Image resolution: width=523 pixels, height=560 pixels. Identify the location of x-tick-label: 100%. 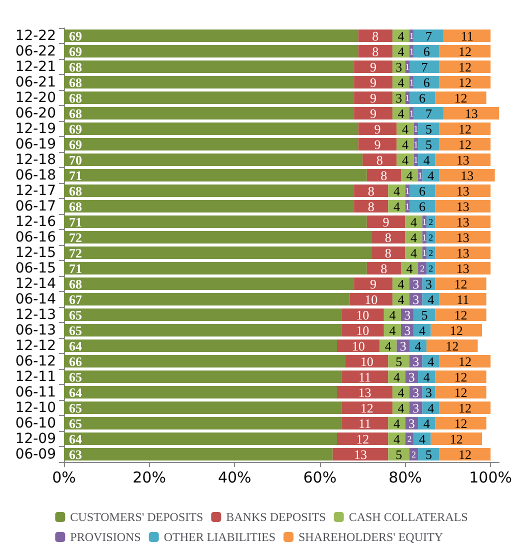
(490, 477).